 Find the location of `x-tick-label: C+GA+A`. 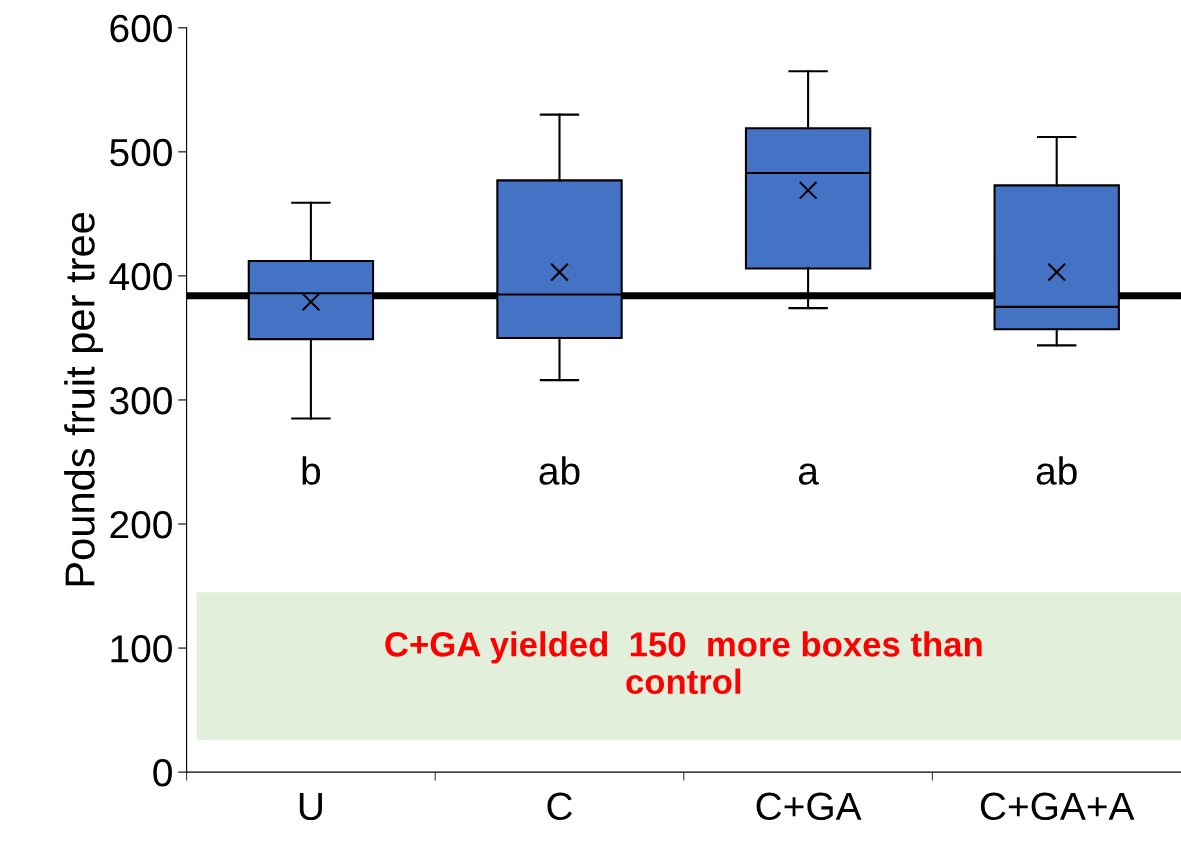

x-tick-label: C+GA+A is located at coordinates (1057, 806).